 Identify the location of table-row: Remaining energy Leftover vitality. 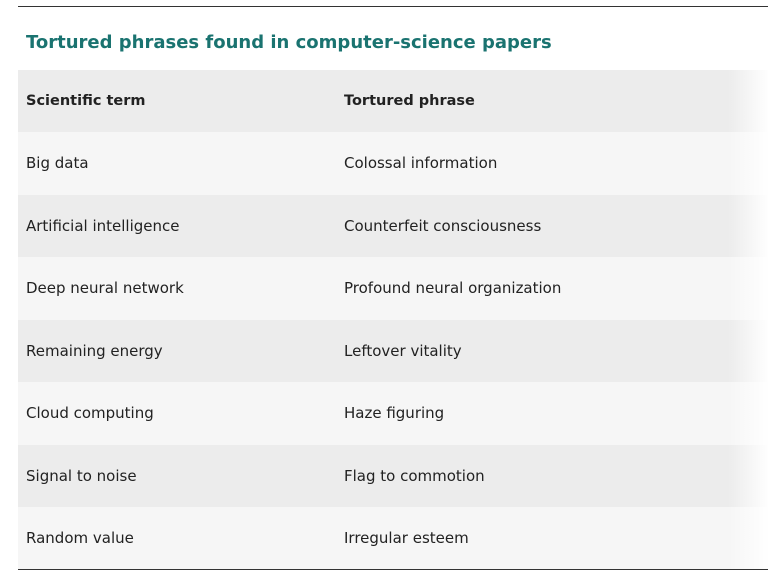
(393, 350).